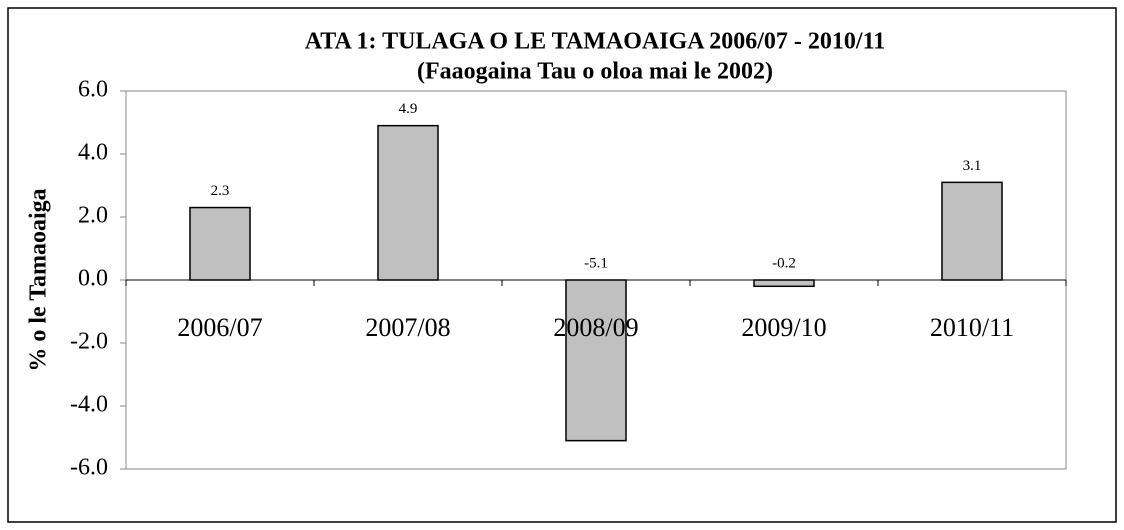  I want to click on data-label: 2.3, so click(220, 191).